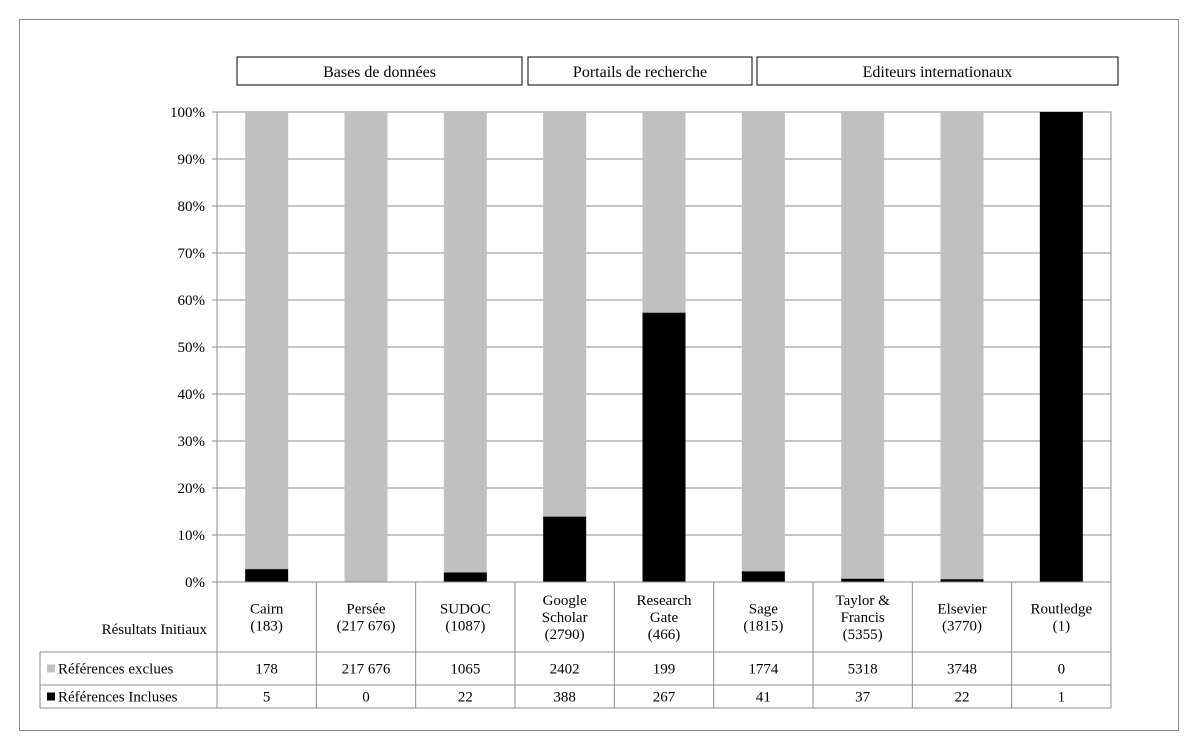 The image size is (1202, 745). What do you see at coordinates (366, 627) in the screenshot?
I see `category-label: (217 676)` at bounding box center [366, 627].